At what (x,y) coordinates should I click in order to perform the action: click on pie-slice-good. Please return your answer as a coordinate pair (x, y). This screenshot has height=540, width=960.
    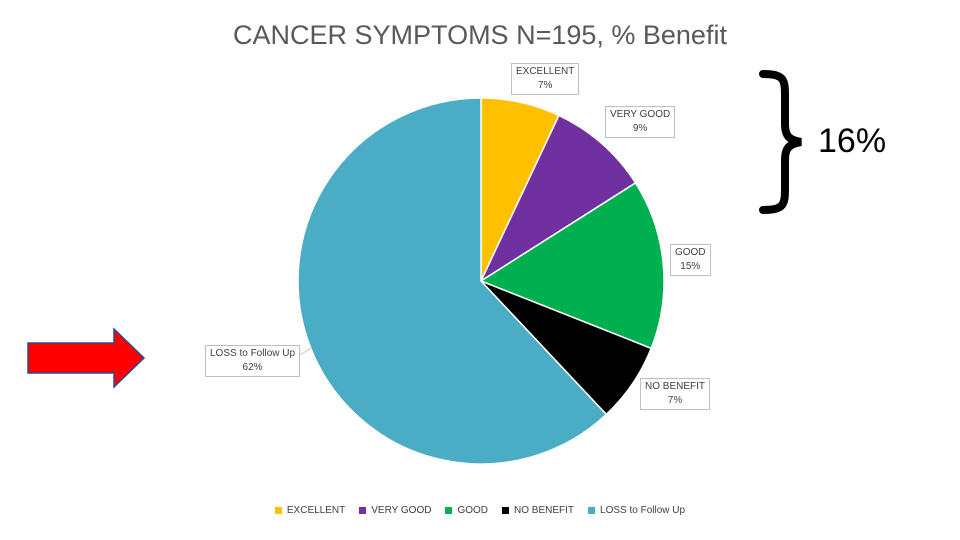
    Looking at the image, I should click on (572, 265).